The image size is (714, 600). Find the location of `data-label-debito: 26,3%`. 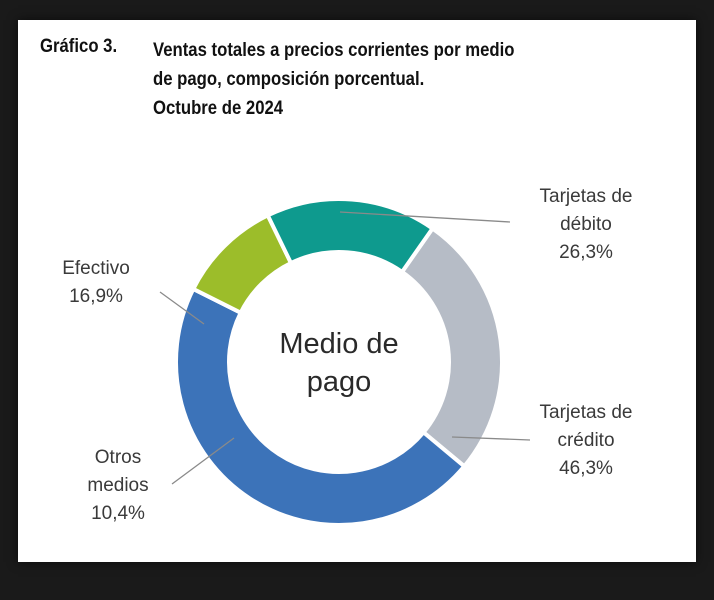

data-label-debito: 26,3% is located at coordinates (586, 252).